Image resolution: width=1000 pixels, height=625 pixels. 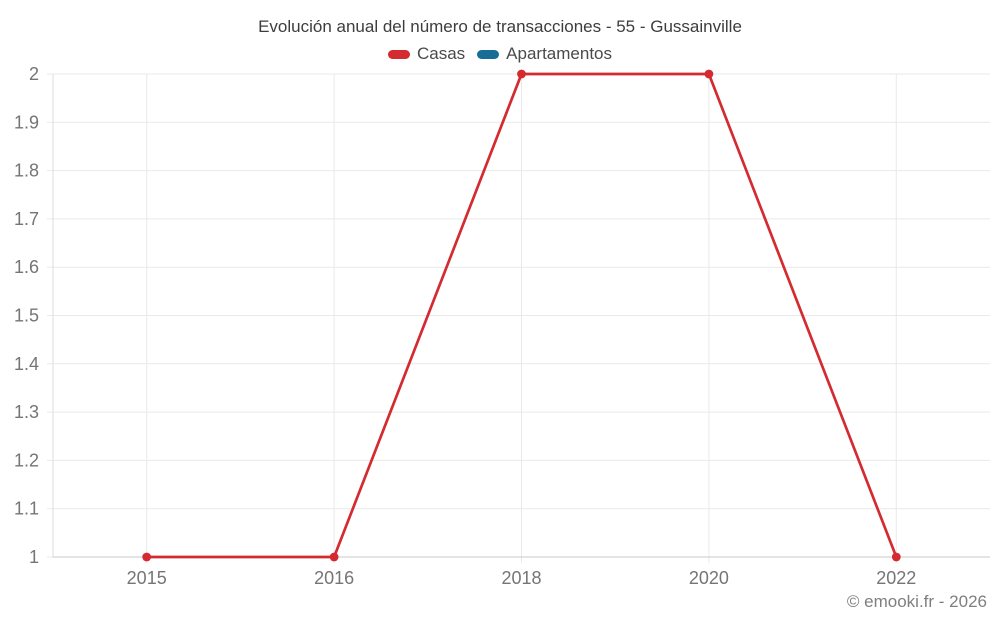 I want to click on y-tick-label: 1.7, so click(x=26, y=219).